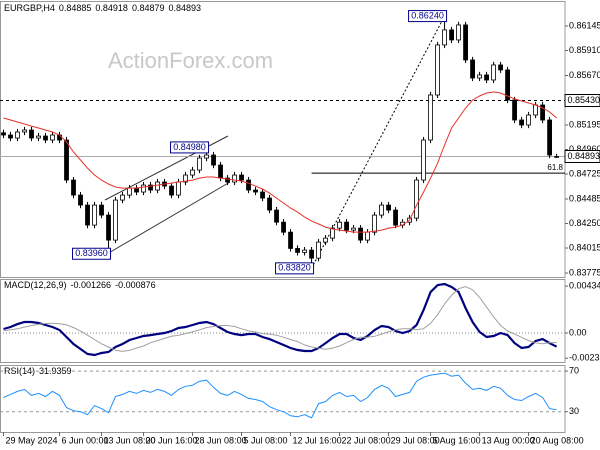  Describe the element at coordinates (168, 218) in the screenshot. I see `channel-line` at that location.